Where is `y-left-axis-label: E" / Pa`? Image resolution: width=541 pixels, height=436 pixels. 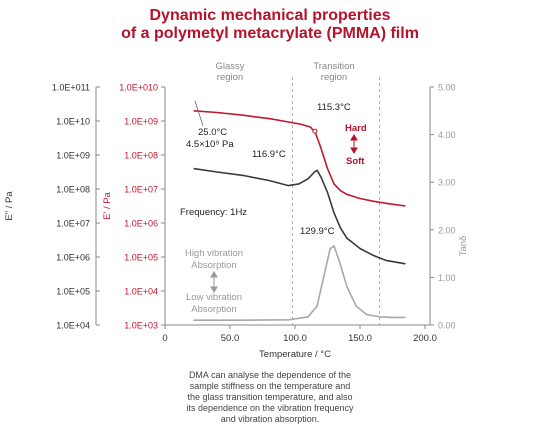
y-left-axis-label: E" / Pa is located at coordinates (9, 206).